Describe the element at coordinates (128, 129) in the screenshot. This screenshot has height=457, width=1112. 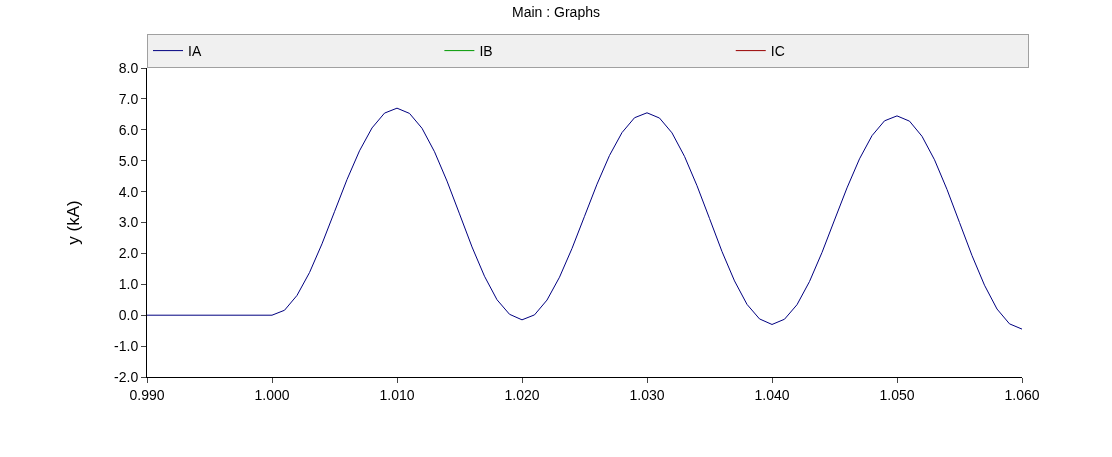
I see `y-tick-label: 6.0` at that location.